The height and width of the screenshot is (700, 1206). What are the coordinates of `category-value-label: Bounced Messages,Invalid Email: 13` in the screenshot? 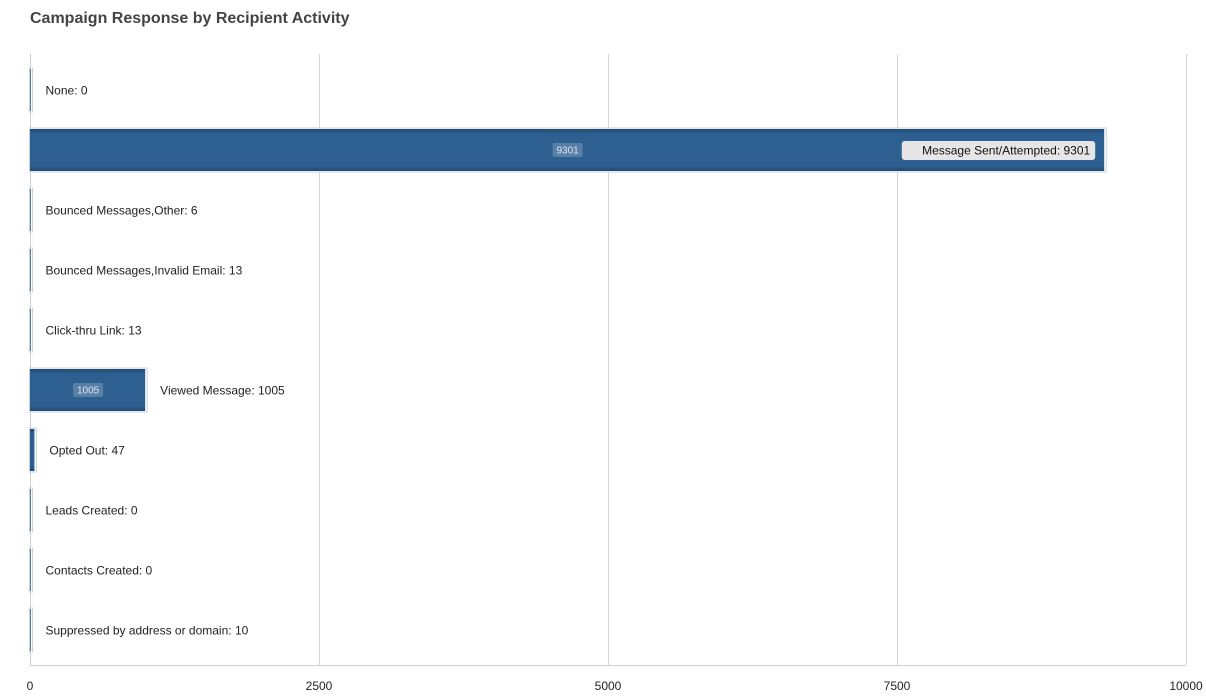 It's located at (144, 271).